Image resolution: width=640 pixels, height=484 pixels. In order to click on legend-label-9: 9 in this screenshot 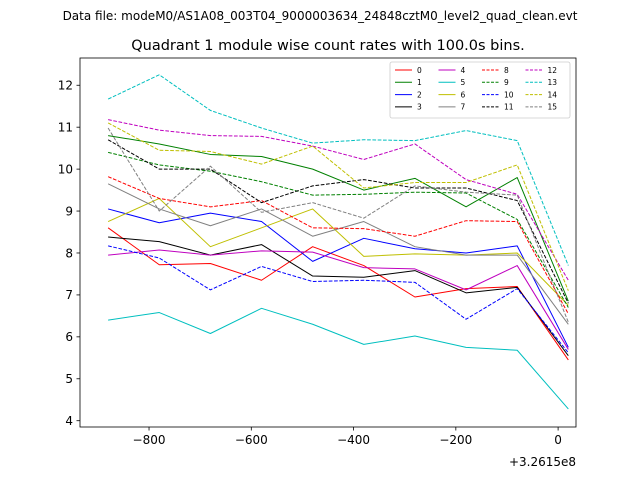, I will do `click(506, 82)`.